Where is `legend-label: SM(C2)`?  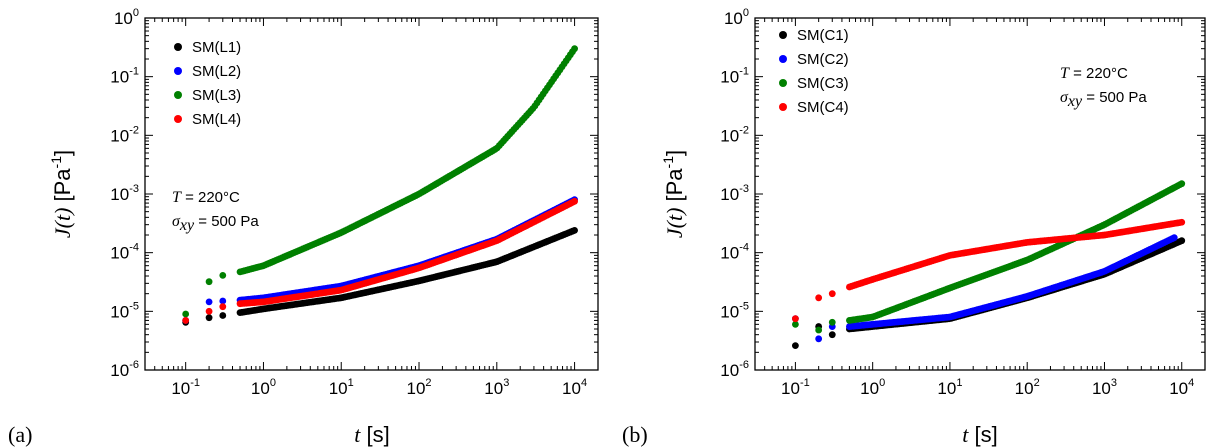
legend-label: SM(C2) is located at coordinates (823, 59).